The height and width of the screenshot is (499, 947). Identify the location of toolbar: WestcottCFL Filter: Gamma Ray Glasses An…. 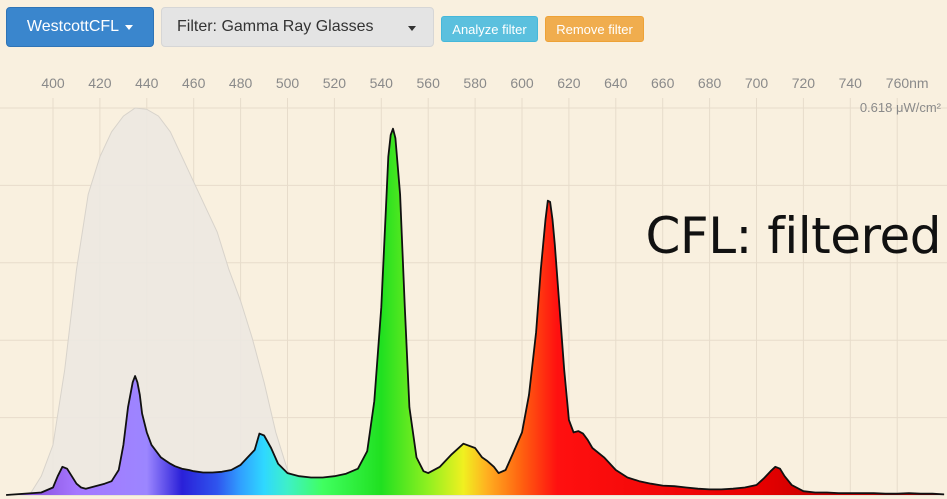
(473, 30).